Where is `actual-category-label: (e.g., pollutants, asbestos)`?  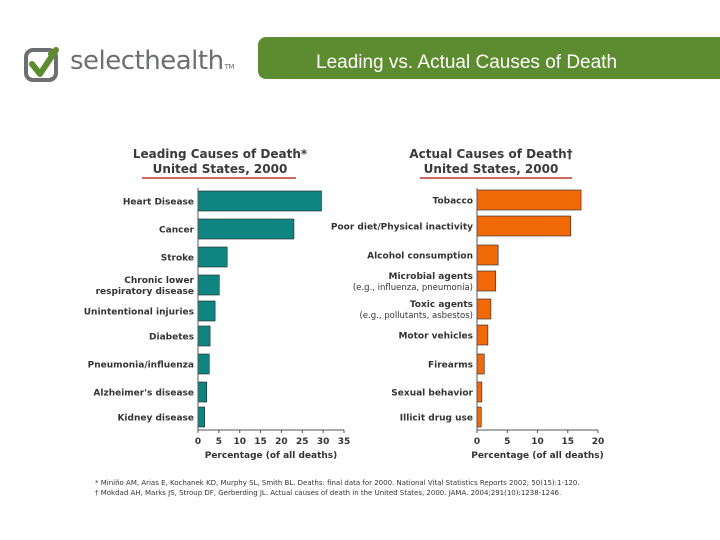 actual-category-label: (e.g., pollutants, asbestos) is located at coordinates (416, 316).